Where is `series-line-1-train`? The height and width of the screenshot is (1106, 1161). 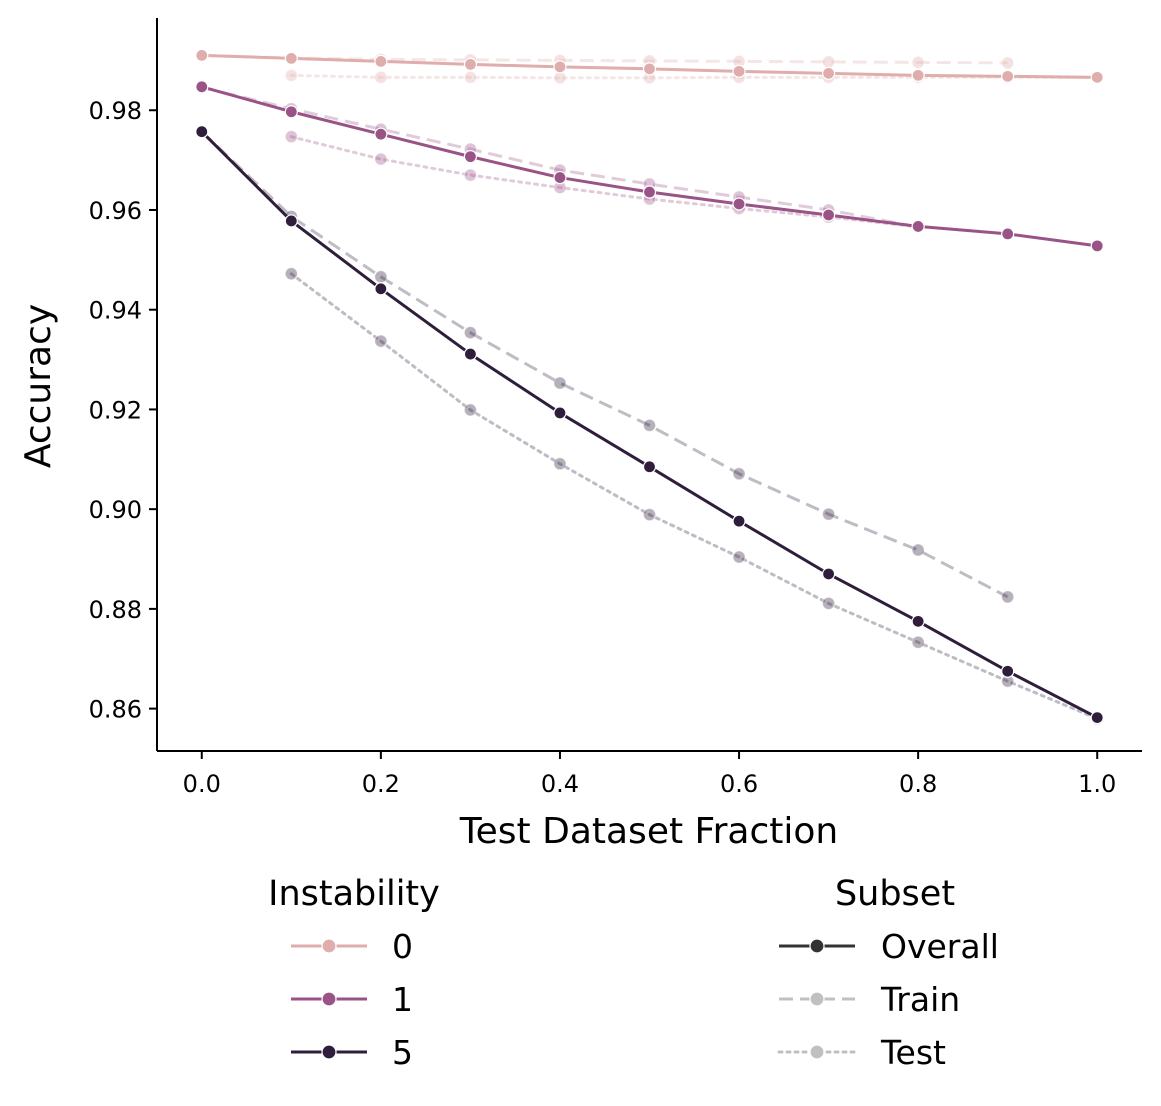 series-line-1-train is located at coordinates (560, 157).